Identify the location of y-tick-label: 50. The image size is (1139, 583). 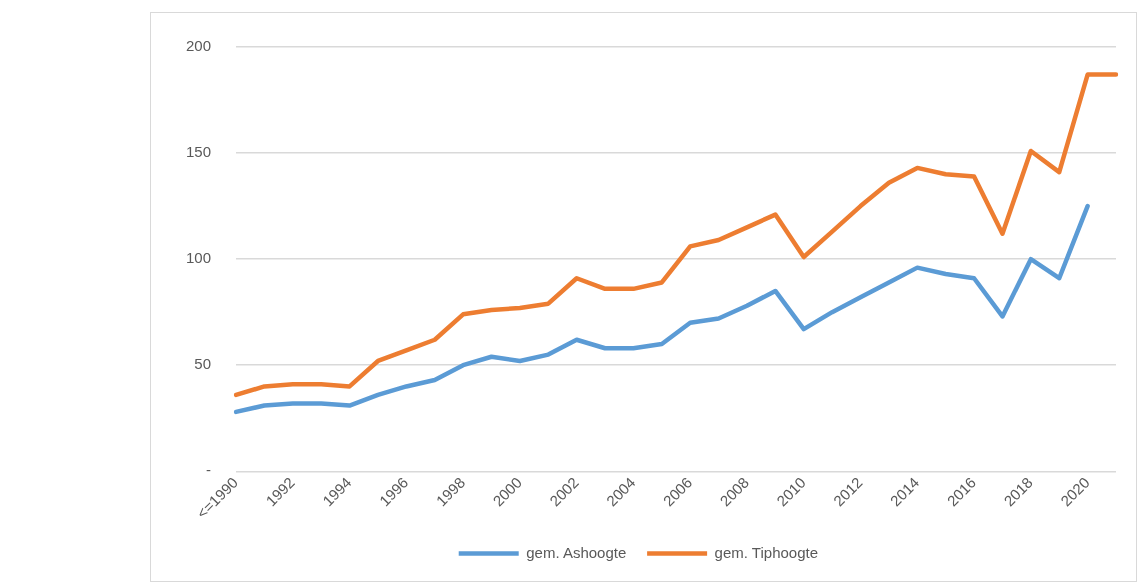
(203, 364).